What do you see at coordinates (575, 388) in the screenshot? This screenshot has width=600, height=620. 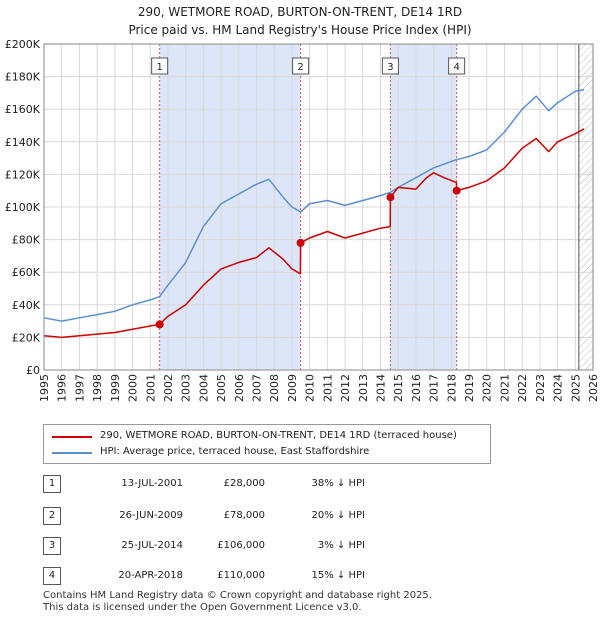 I see `x-tick-label: 2025` at bounding box center [575, 388].